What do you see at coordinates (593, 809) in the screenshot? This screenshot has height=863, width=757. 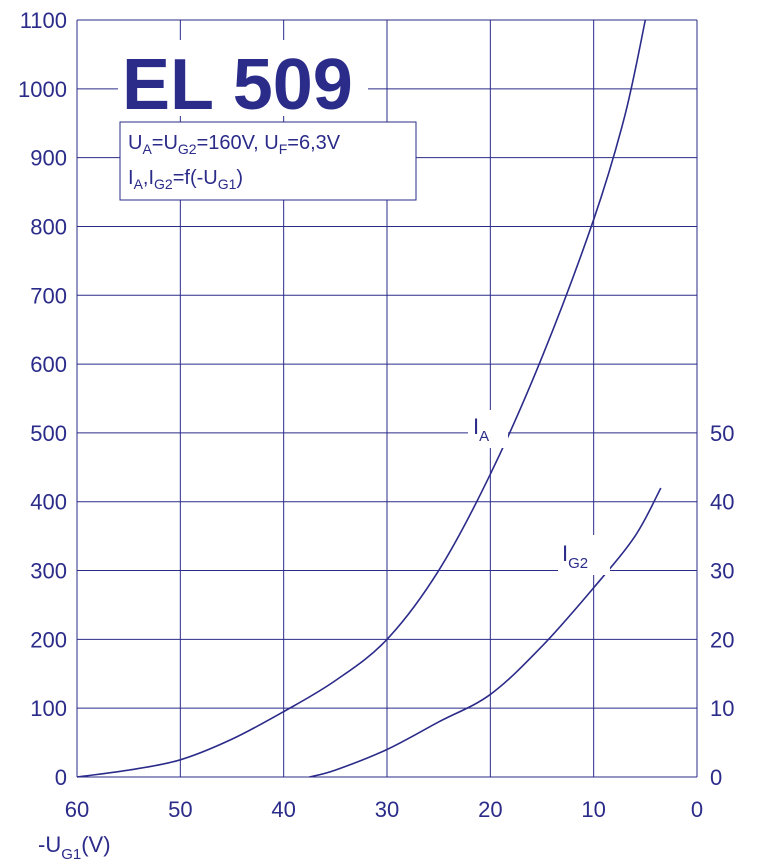 I see `x-tick-label: 10` at bounding box center [593, 809].